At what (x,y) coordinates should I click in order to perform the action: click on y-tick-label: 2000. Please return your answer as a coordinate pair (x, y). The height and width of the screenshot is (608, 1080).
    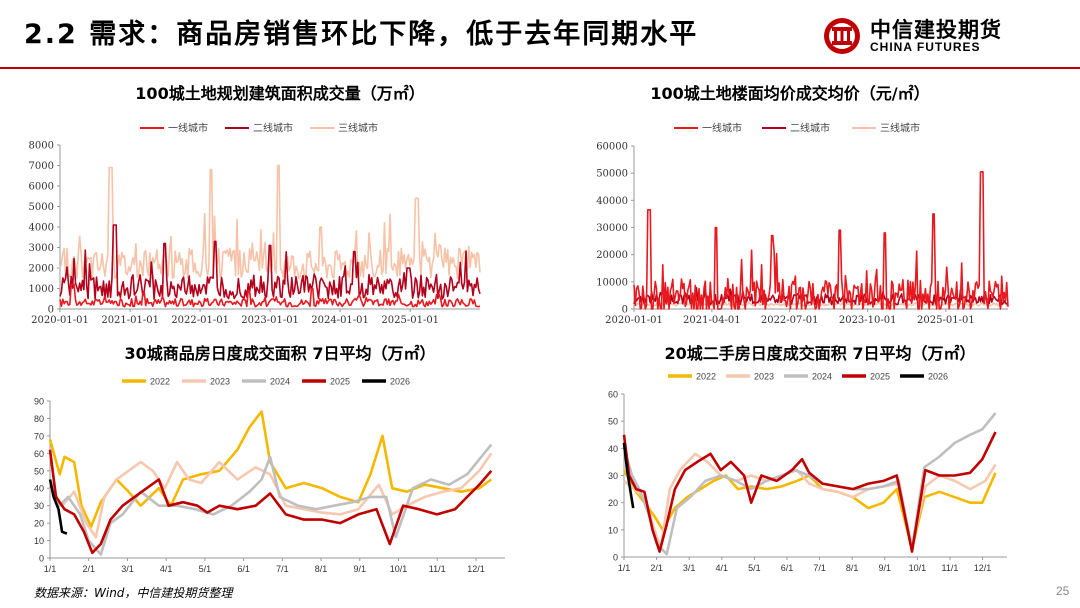
    Looking at the image, I should click on (41, 269).